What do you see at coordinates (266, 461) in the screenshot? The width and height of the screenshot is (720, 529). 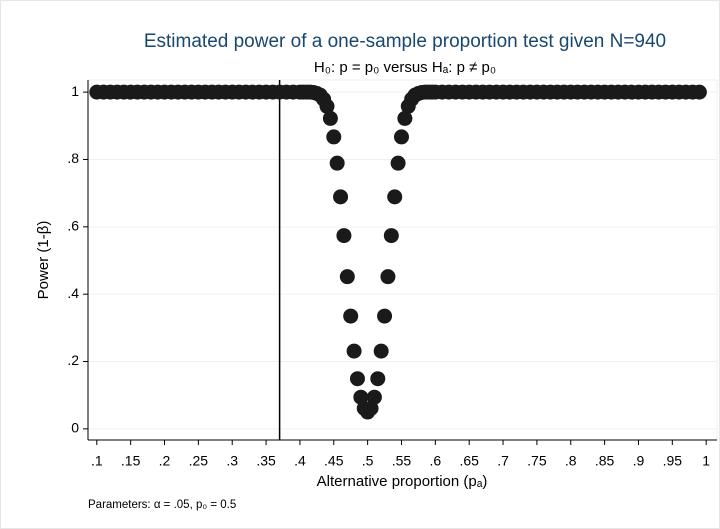 I see `x-tick-label: .35` at bounding box center [266, 461].